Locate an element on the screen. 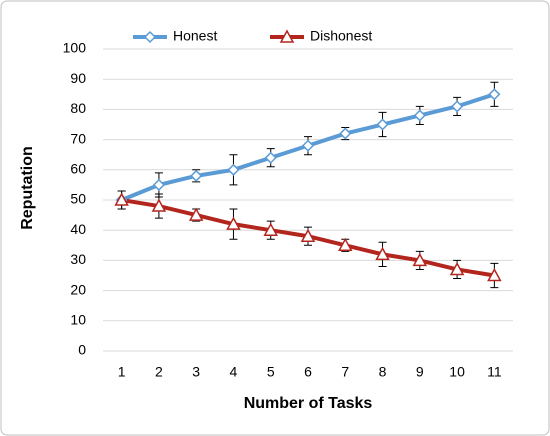 The height and width of the screenshot is (436, 550). y-tick-label: 80 is located at coordinates (78, 108).